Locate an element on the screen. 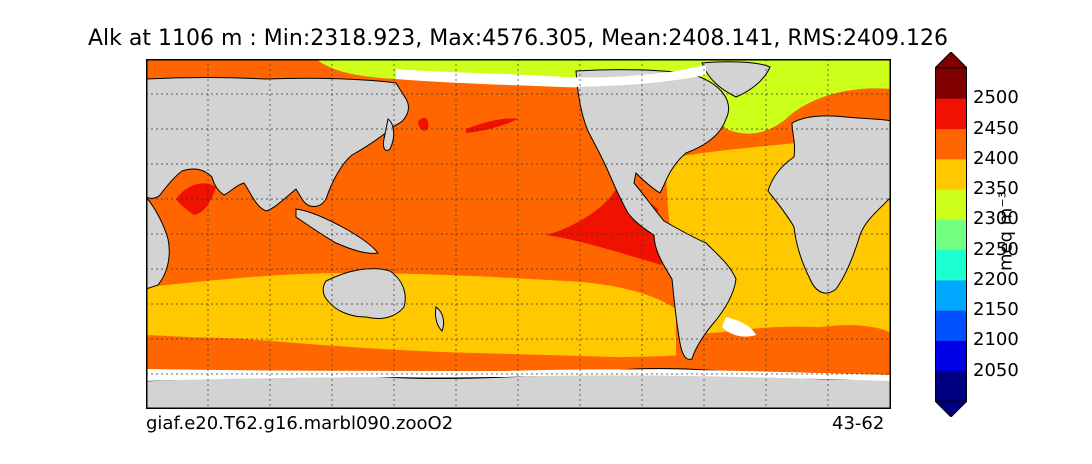 This screenshot has height=464, width=1092. colorbar-tick-label: 2500 is located at coordinates (996, 98).